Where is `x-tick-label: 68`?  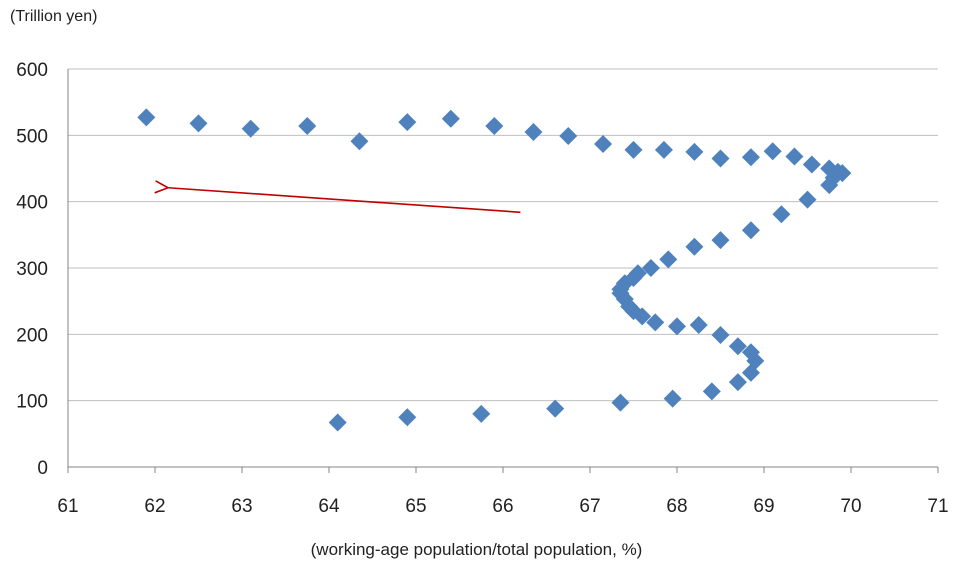
x-tick-label: 68 is located at coordinates (676, 506).